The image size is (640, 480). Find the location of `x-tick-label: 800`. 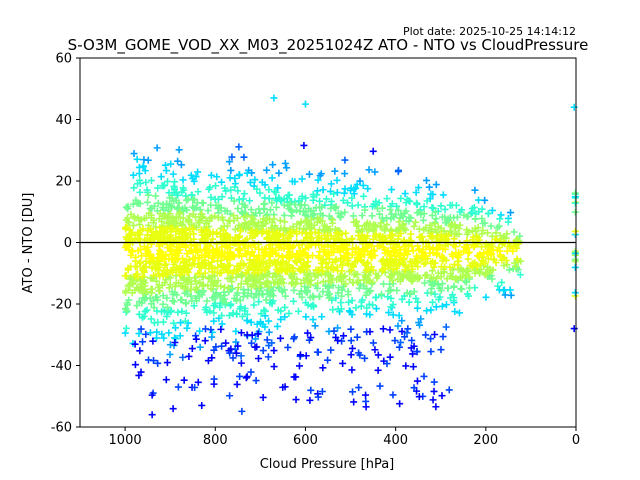

x-tick-label: 800 is located at coordinates (215, 440).